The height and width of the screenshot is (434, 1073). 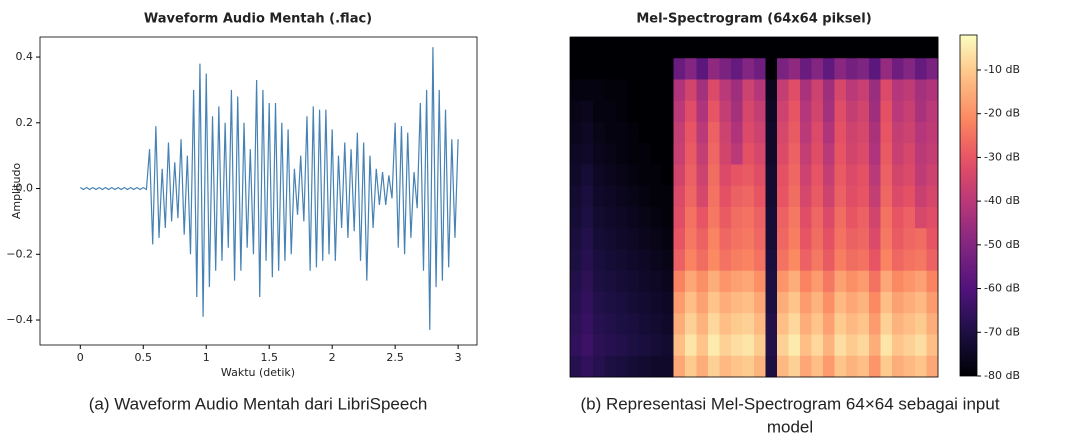 I want to click on x-tick-label: 1, so click(x=206, y=357).